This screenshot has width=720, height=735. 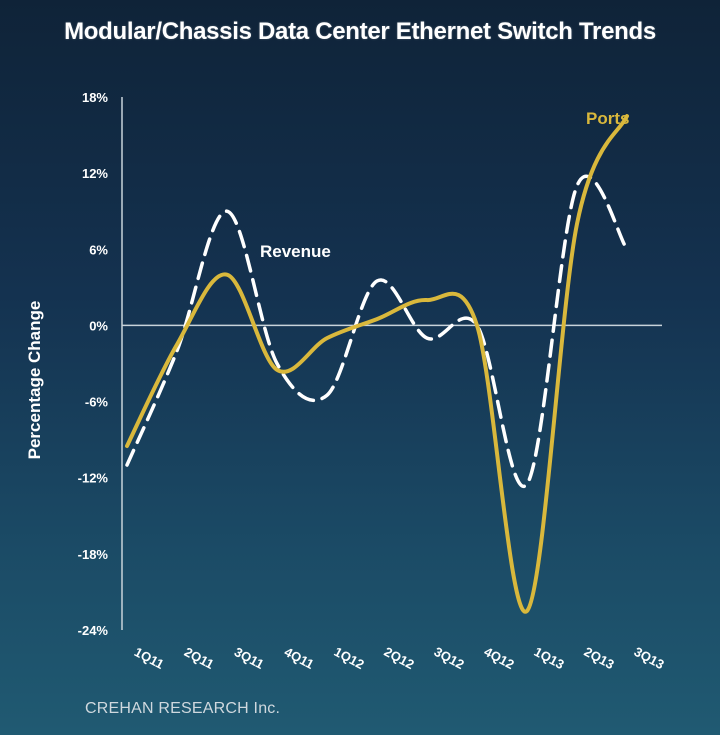 I want to click on x-tick-label: 2Q11, so click(x=199, y=658).